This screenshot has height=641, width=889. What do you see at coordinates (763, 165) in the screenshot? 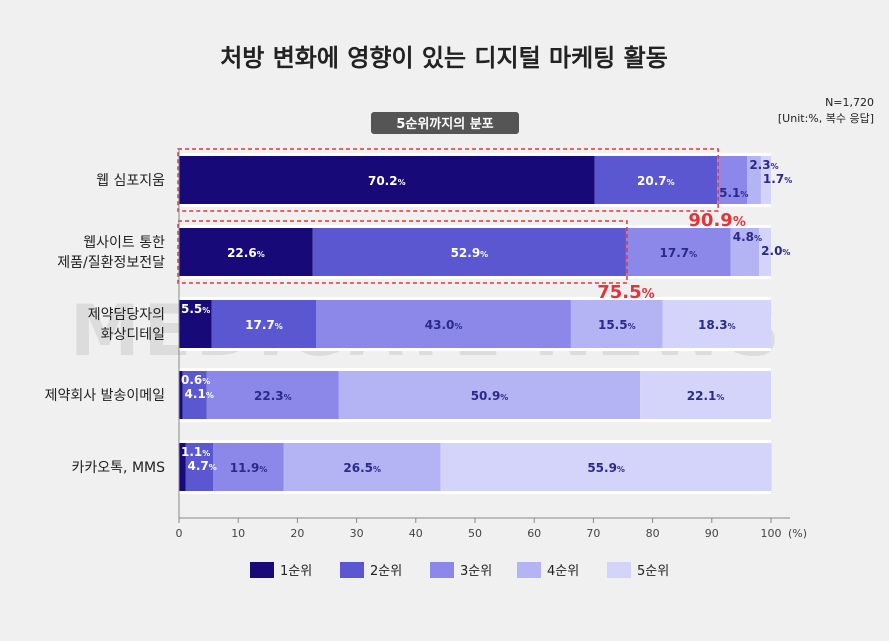
I see `data-label: 2.3%` at bounding box center [763, 165].